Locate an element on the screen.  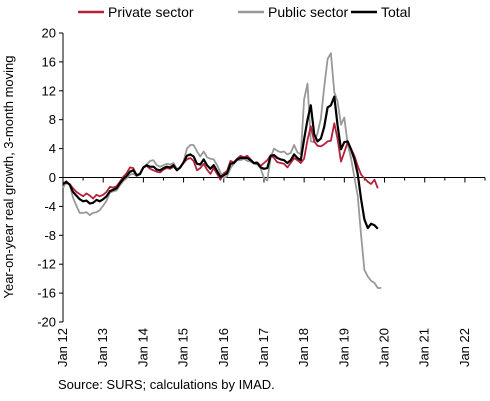
x-tick-label: Jan 22 is located at coordinates (464, 347).